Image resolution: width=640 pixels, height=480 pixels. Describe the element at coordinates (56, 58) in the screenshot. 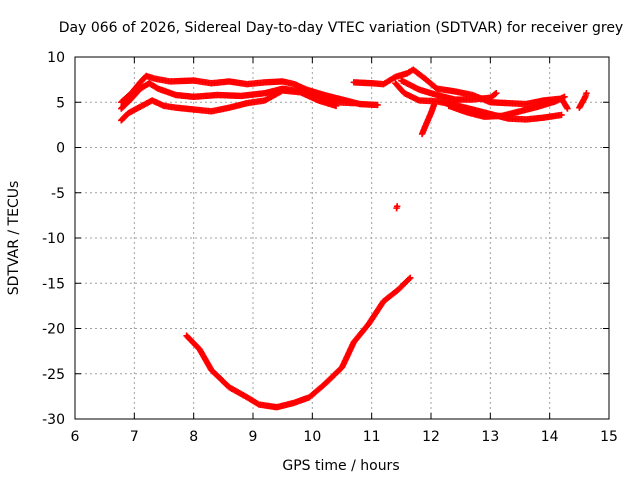

I see `y-tick-label: 10` at that location.